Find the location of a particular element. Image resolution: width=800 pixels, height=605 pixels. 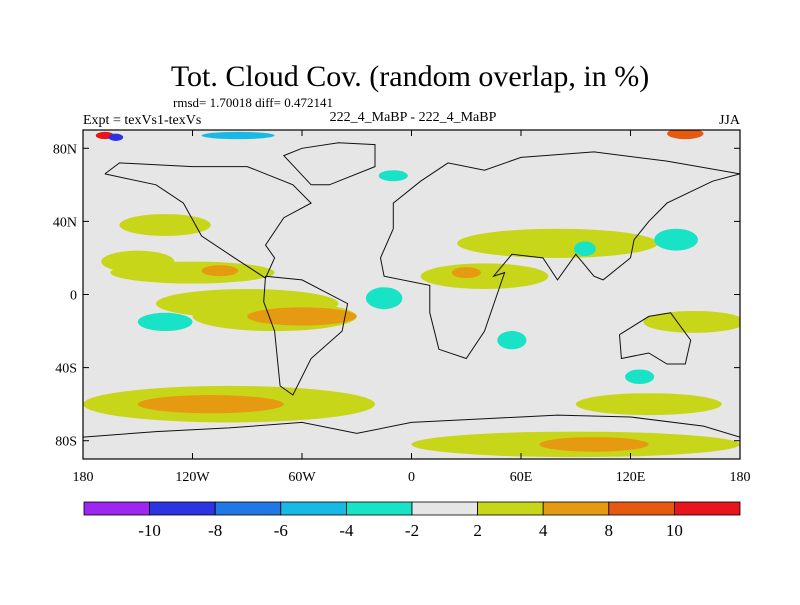

y-tick-label: 40S is located at coordinates (66, 369).